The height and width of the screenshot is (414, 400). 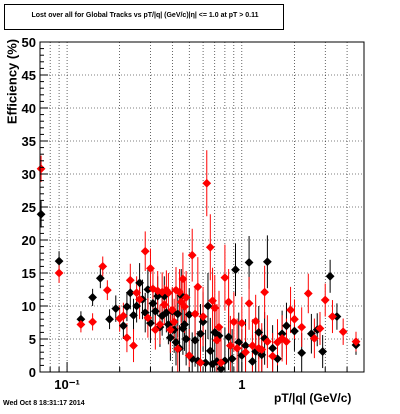 What do you see at coordinates (29, 207) in the screenshot?
I see `y-tick-label: 25` at bounding box center [29, 207].